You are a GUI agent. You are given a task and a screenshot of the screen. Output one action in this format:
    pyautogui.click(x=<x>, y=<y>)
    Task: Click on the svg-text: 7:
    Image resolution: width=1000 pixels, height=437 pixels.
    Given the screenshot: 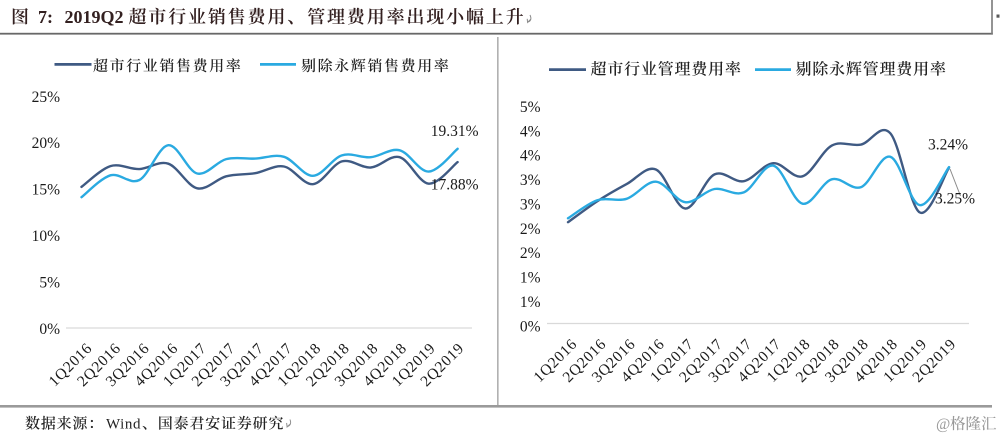 What is the action you would take?
    pyautogui.click(x=45, y=17)
    